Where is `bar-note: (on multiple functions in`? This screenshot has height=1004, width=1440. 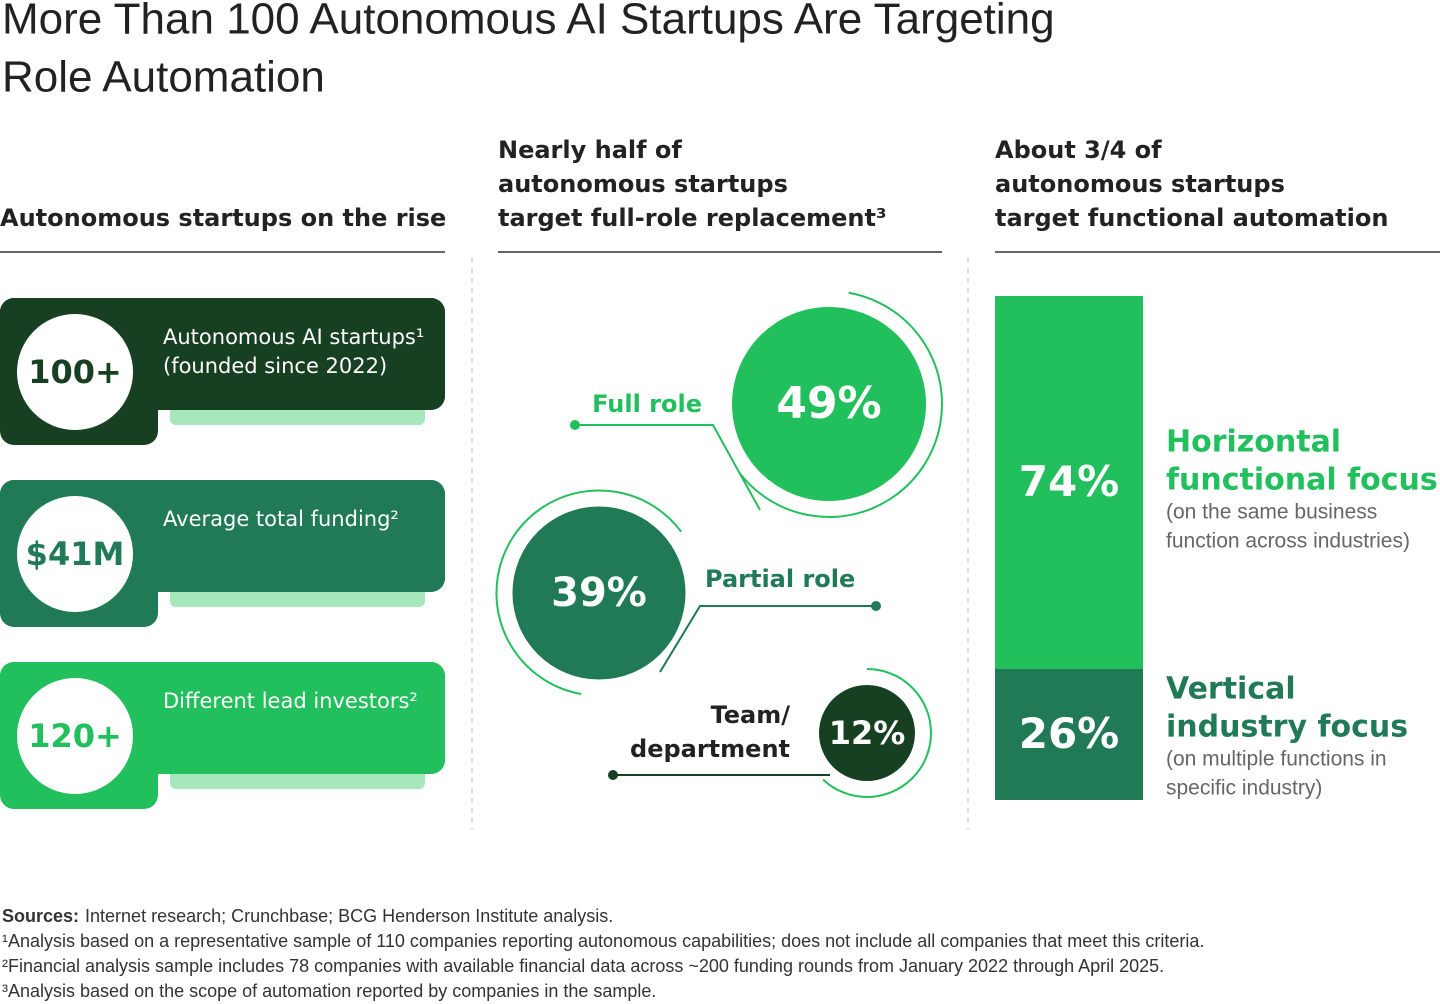 bar-note: (on multiple functions in is located at coordinates (1276, 759).